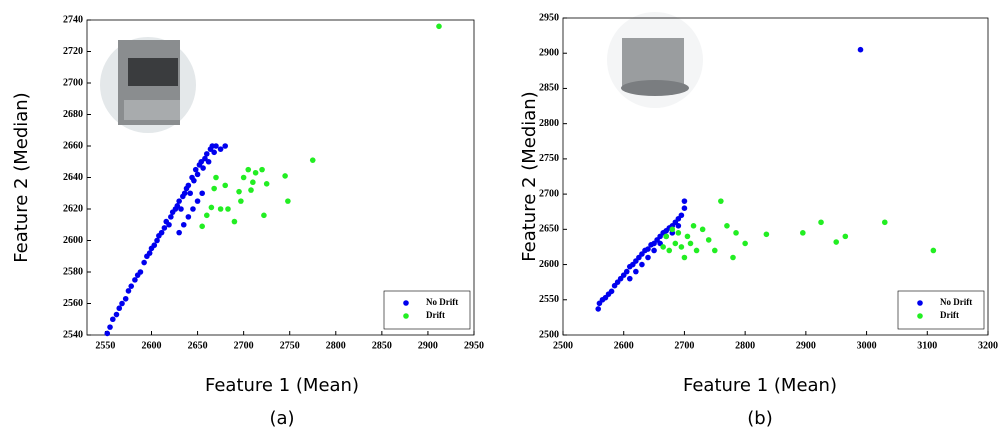 This screenshot has width=1004, height=439. Describe the element at coordinates (474, 345) in the screenshot. I see `x-tick-label: 2950` at that location.